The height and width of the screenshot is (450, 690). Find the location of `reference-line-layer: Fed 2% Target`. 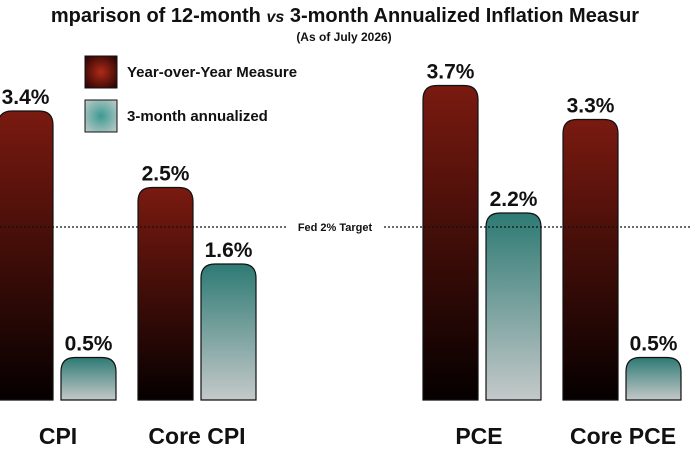

reference-line-layer: Fed 2% Target is located at coordinates (345, 226).